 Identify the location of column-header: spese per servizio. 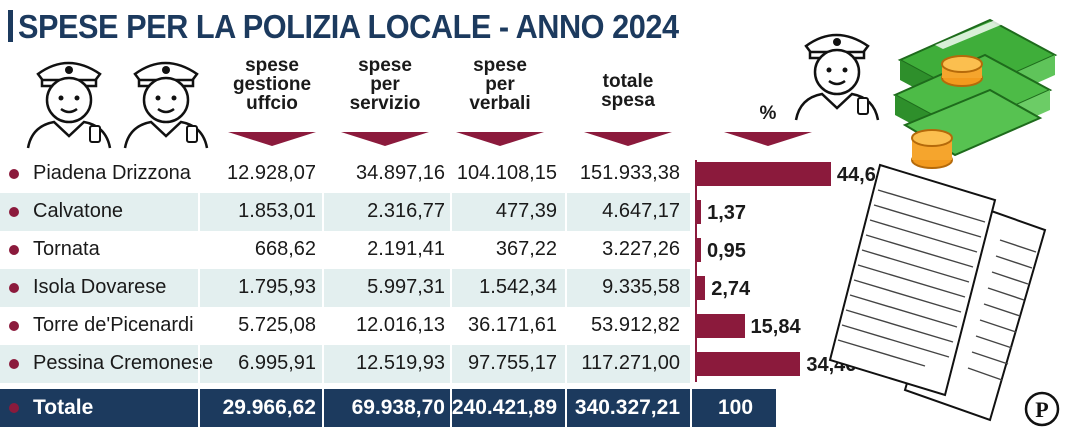
(385, 84).